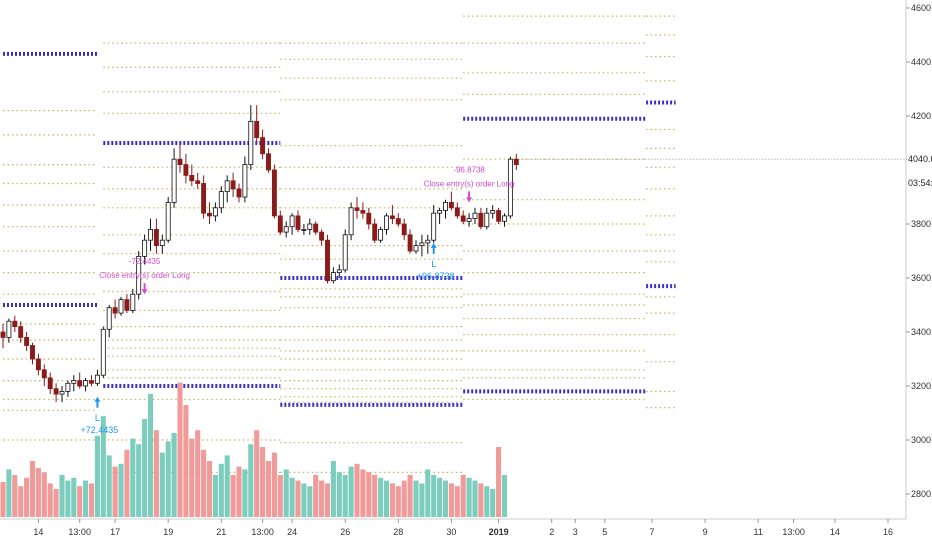 This screenshot has height=555, width=932. What do you see at coordinates (921, 224) in the screenshot?
I see `y-tick-label: 3800.0` at bounding box center [921, 224].